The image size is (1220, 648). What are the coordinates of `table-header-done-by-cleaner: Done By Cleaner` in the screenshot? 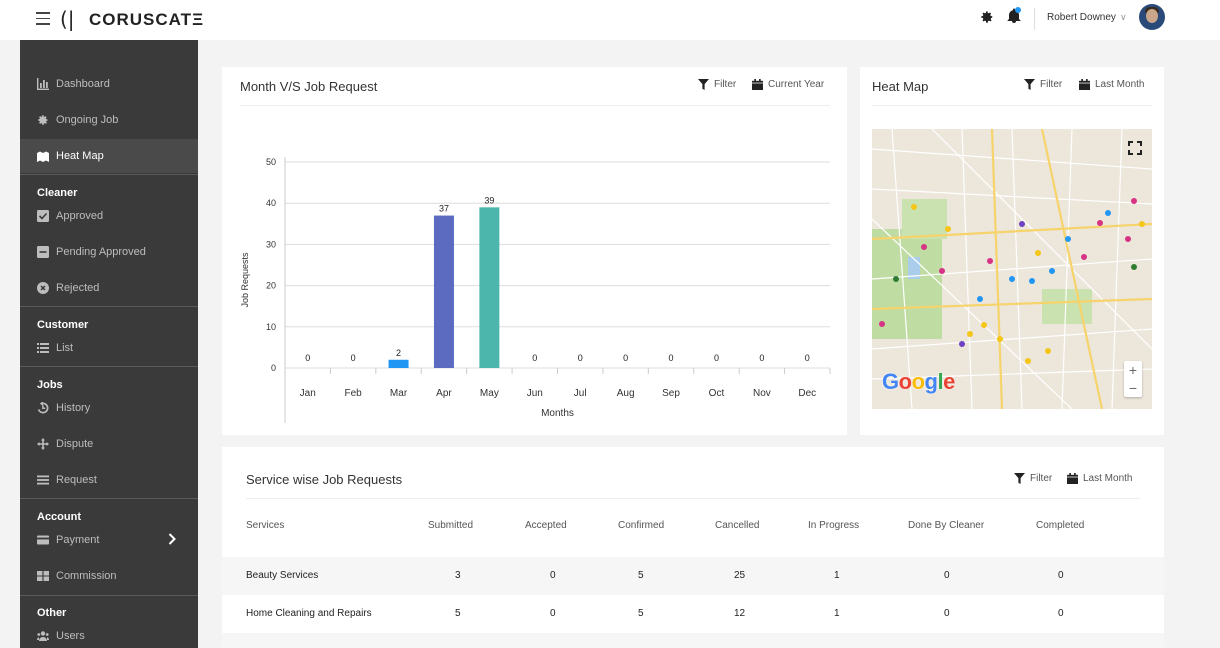 It's located at (946, 525).